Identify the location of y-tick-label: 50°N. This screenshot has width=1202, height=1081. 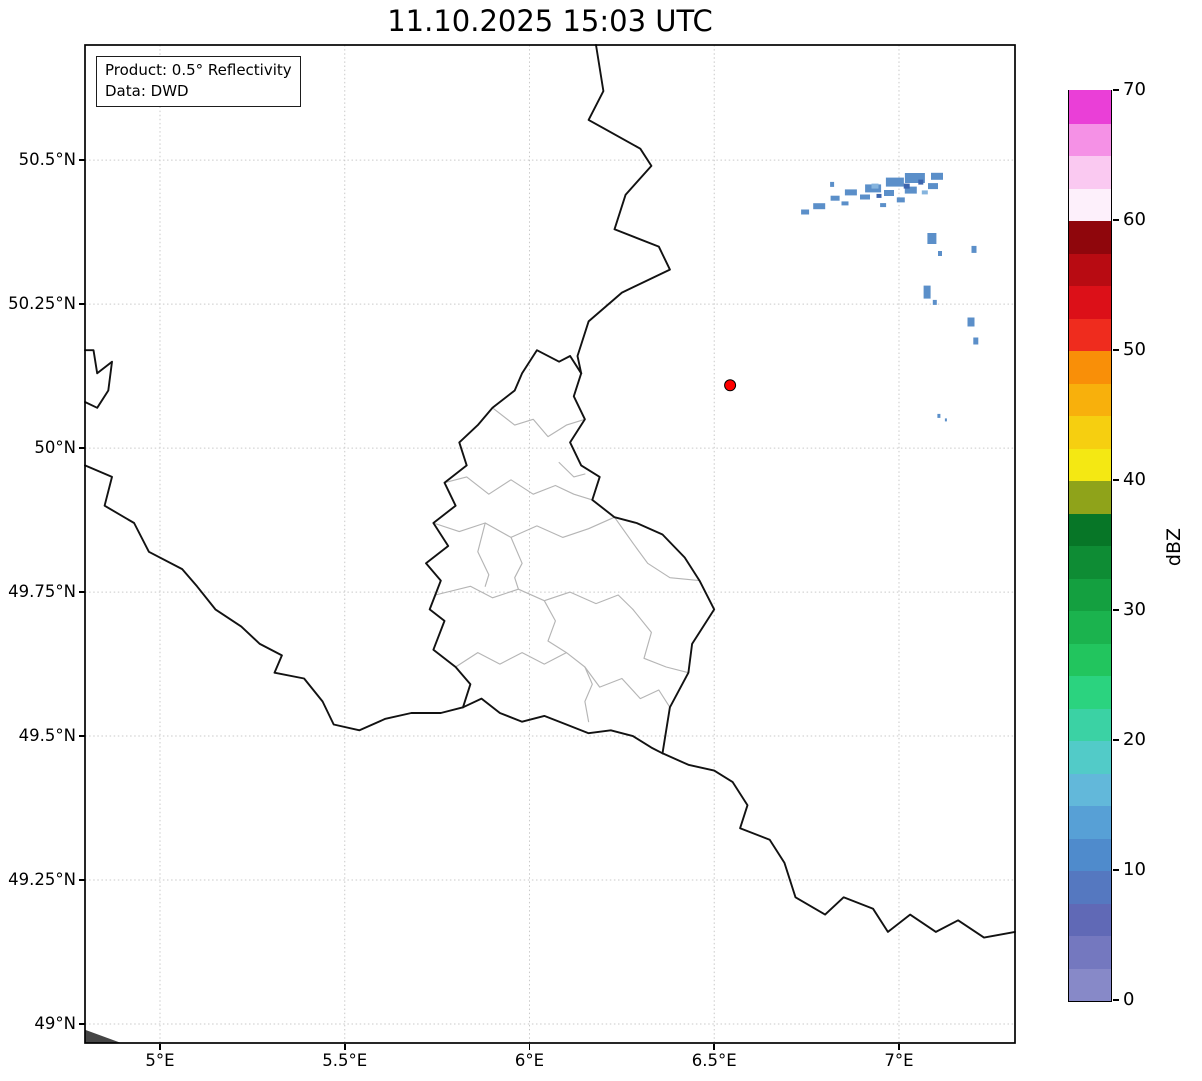
(55, 448).